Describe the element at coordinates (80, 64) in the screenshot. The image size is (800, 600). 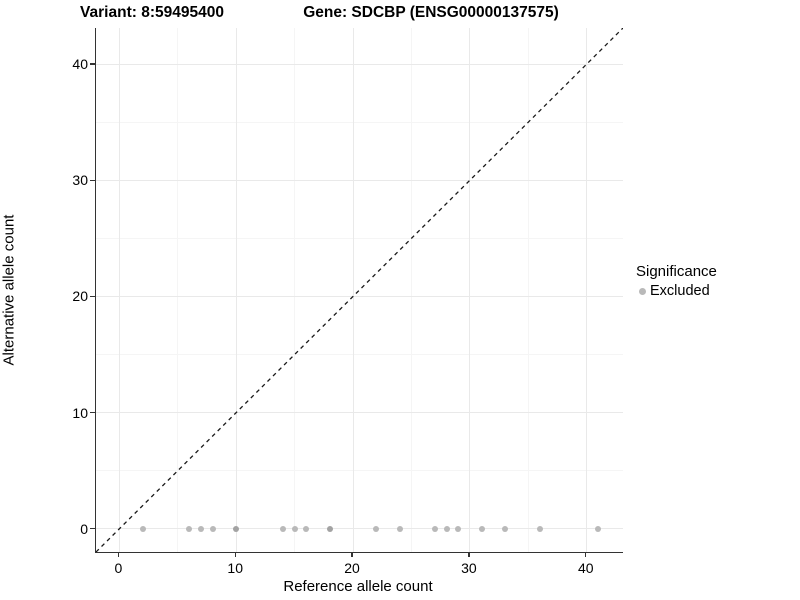
I see `y-tick-label: 40` at that location.